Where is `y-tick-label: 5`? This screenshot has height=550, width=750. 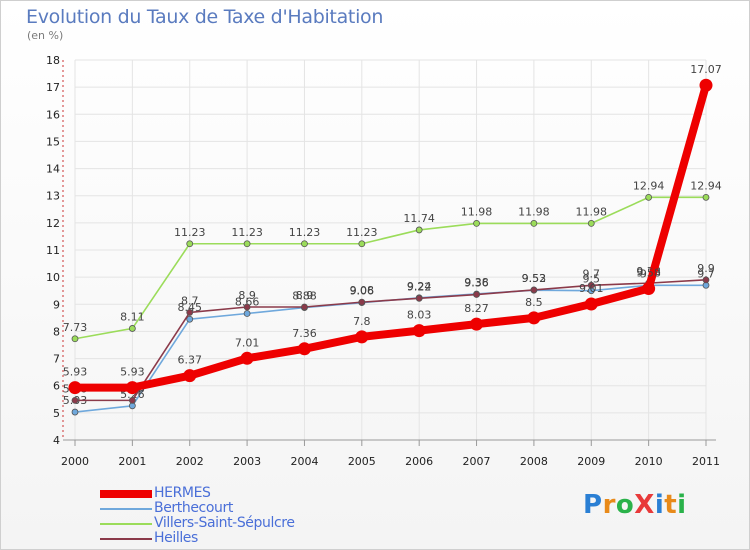 y-tick-label: 5 is located at coordinates (56, 413).